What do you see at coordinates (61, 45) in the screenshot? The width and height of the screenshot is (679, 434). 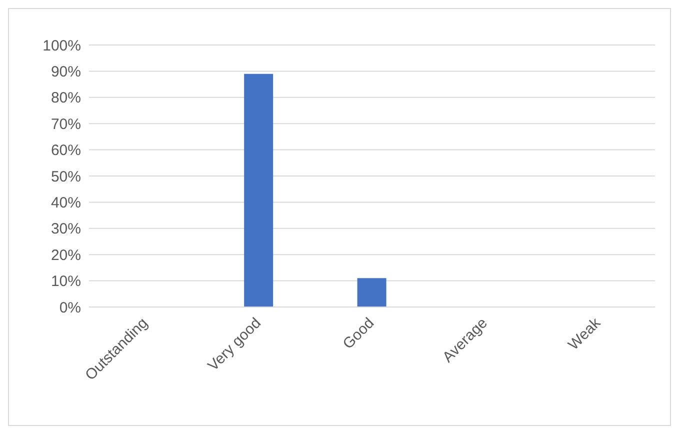 I see `y-tick-label: 100%` at bounding box center [61, 45].